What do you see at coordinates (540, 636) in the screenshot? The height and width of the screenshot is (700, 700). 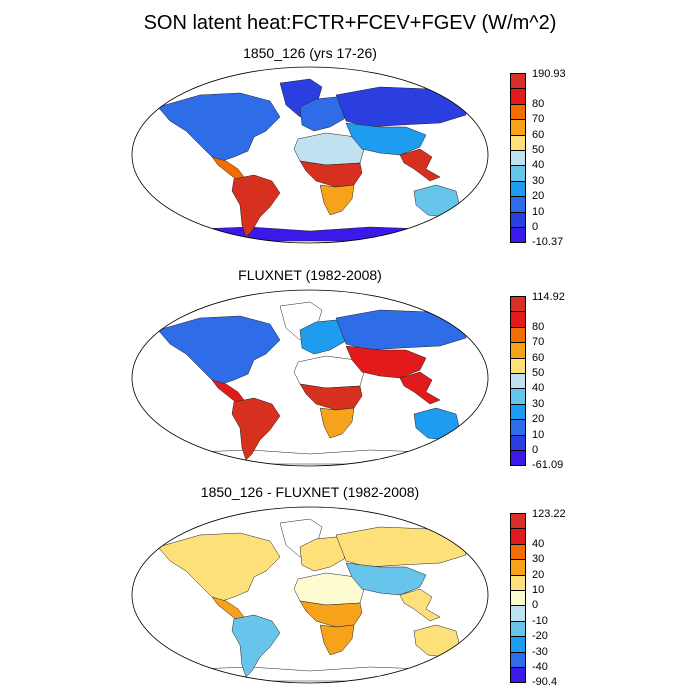 I see `colorbar-label: -20` at bounding box center [540, 636].